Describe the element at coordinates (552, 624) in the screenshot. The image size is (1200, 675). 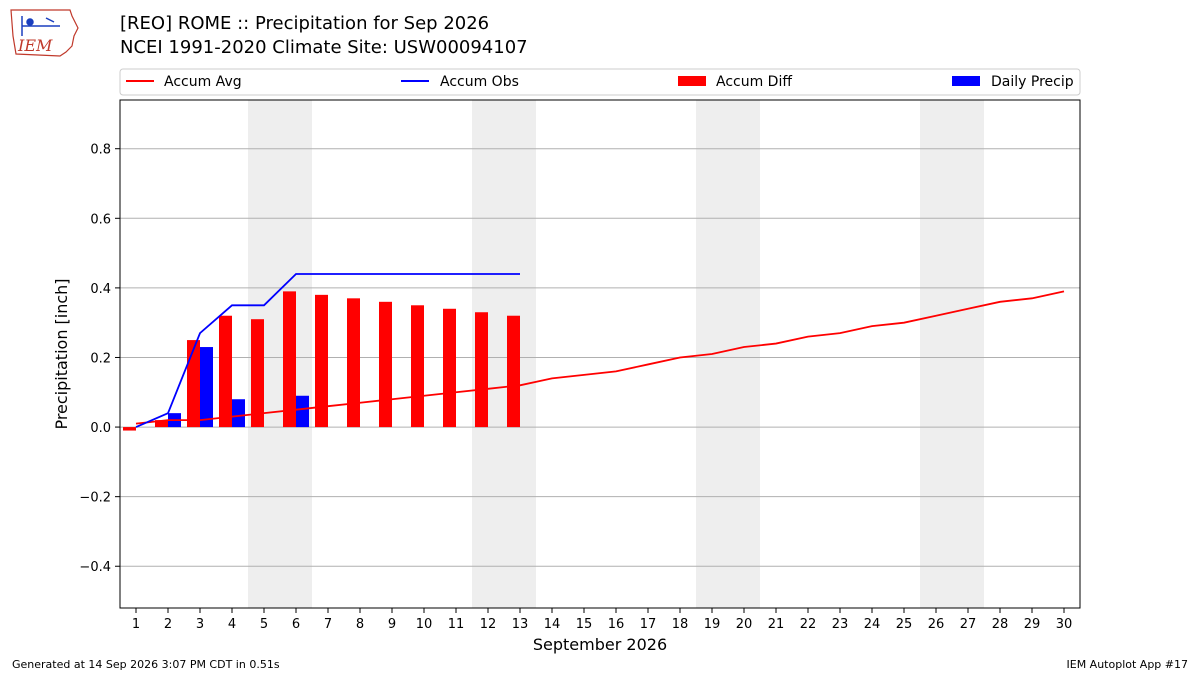
I see `x-tick-label: 14` at that location.